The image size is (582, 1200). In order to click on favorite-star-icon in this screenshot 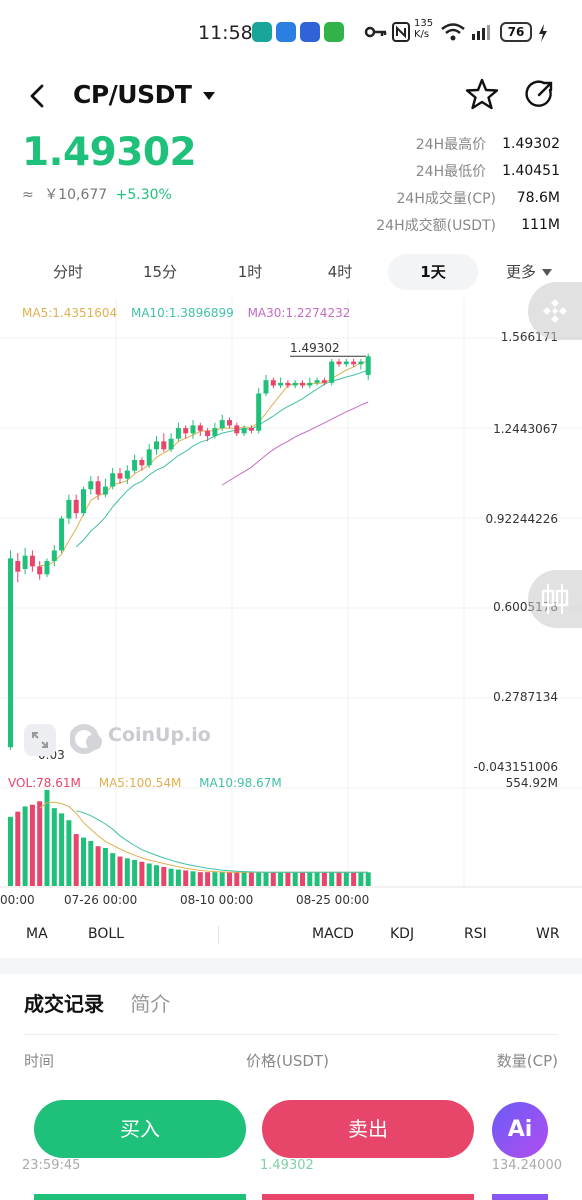, I will do `click(482, 94)`.